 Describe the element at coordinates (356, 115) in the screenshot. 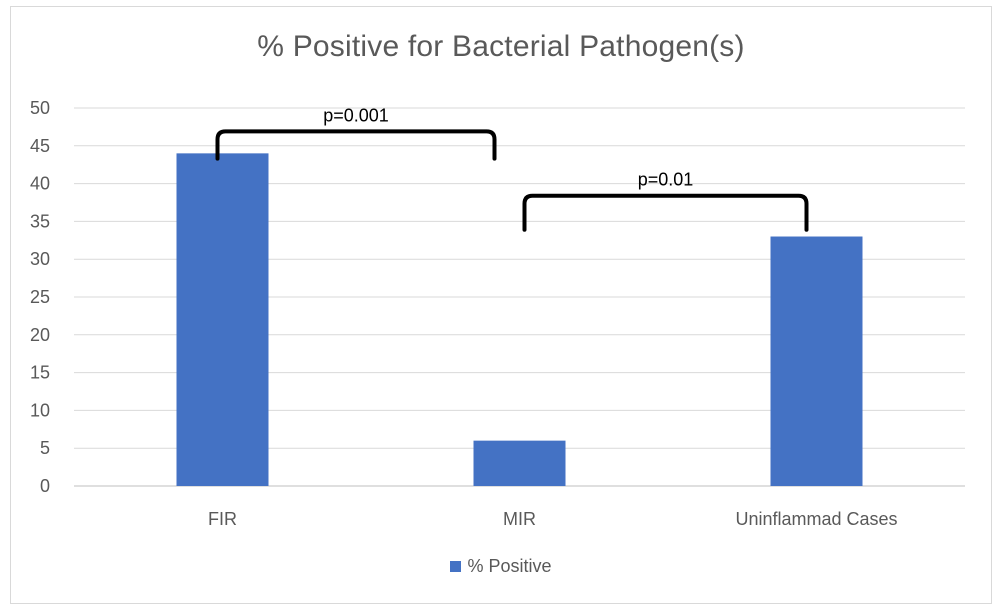

I see `p-value-label: p=0.001` at that location.